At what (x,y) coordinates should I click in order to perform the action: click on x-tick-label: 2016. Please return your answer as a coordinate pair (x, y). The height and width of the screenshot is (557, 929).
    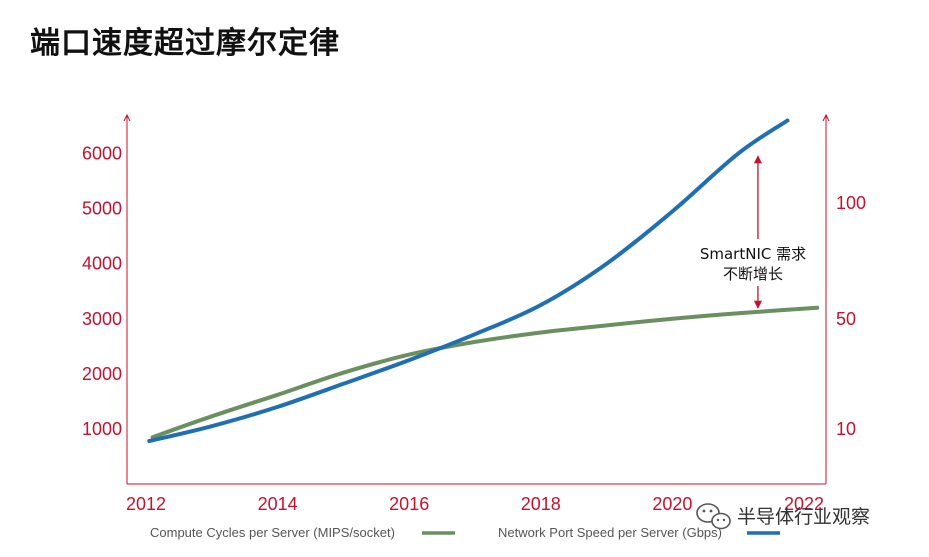
    Looking at the image, I should click on (409, 504).